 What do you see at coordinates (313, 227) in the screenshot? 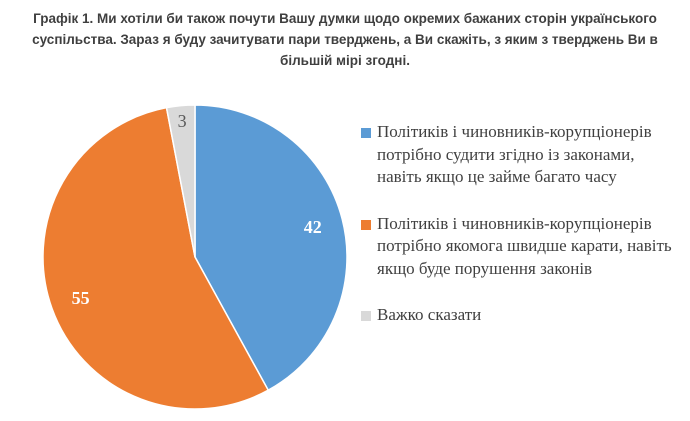
I see `pie-data-label-0: 42` at bounding box center [313, 227].